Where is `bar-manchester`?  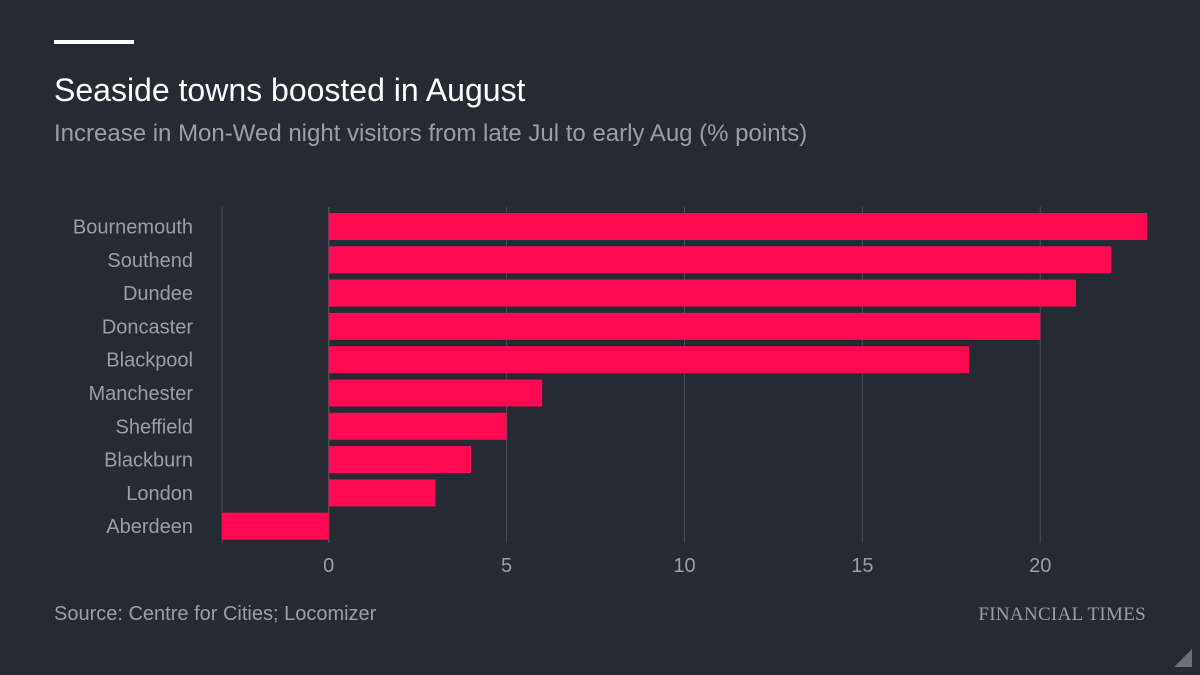 bar-manchester is located at coordinates (435, 393).